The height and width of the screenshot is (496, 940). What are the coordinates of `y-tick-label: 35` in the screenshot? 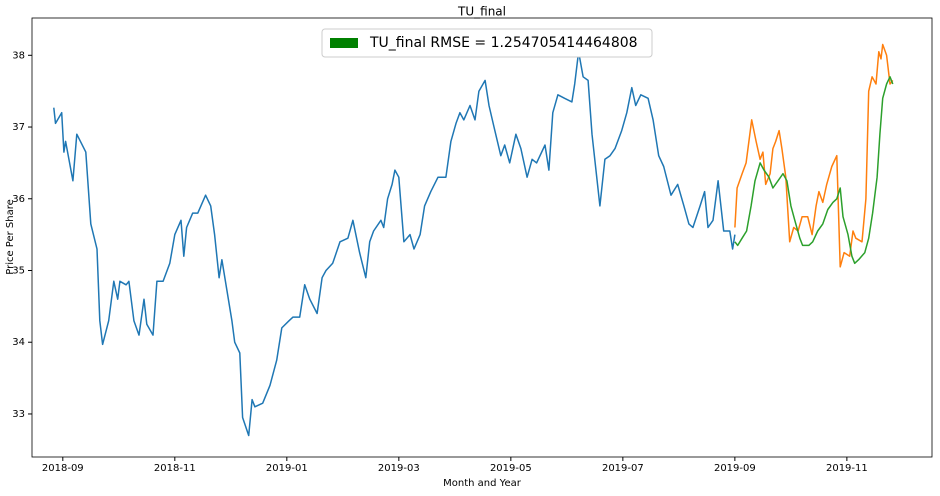 It's located at (18, 270).